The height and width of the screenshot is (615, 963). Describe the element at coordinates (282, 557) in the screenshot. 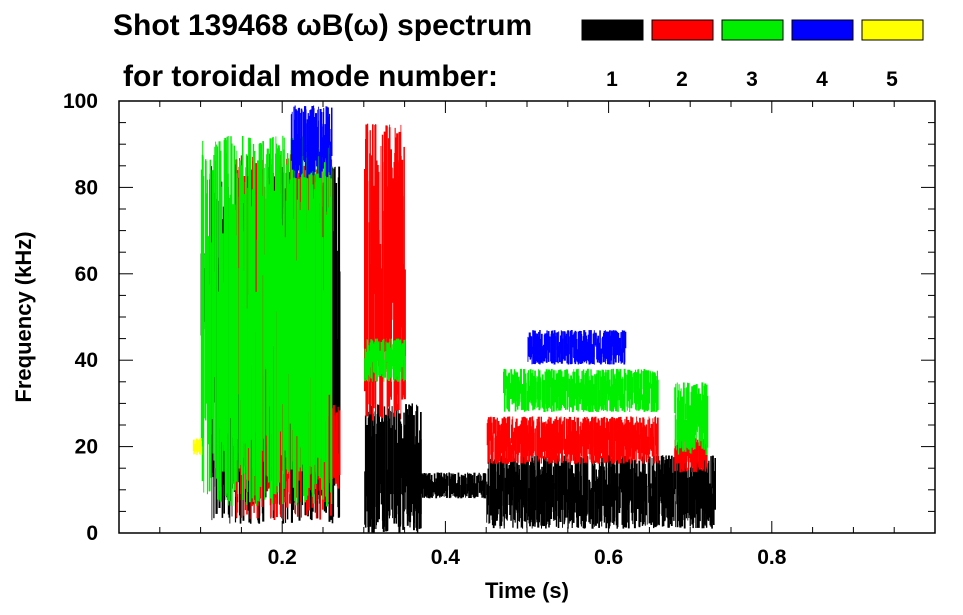

I see `x-tick-label: 0.2` at that location.